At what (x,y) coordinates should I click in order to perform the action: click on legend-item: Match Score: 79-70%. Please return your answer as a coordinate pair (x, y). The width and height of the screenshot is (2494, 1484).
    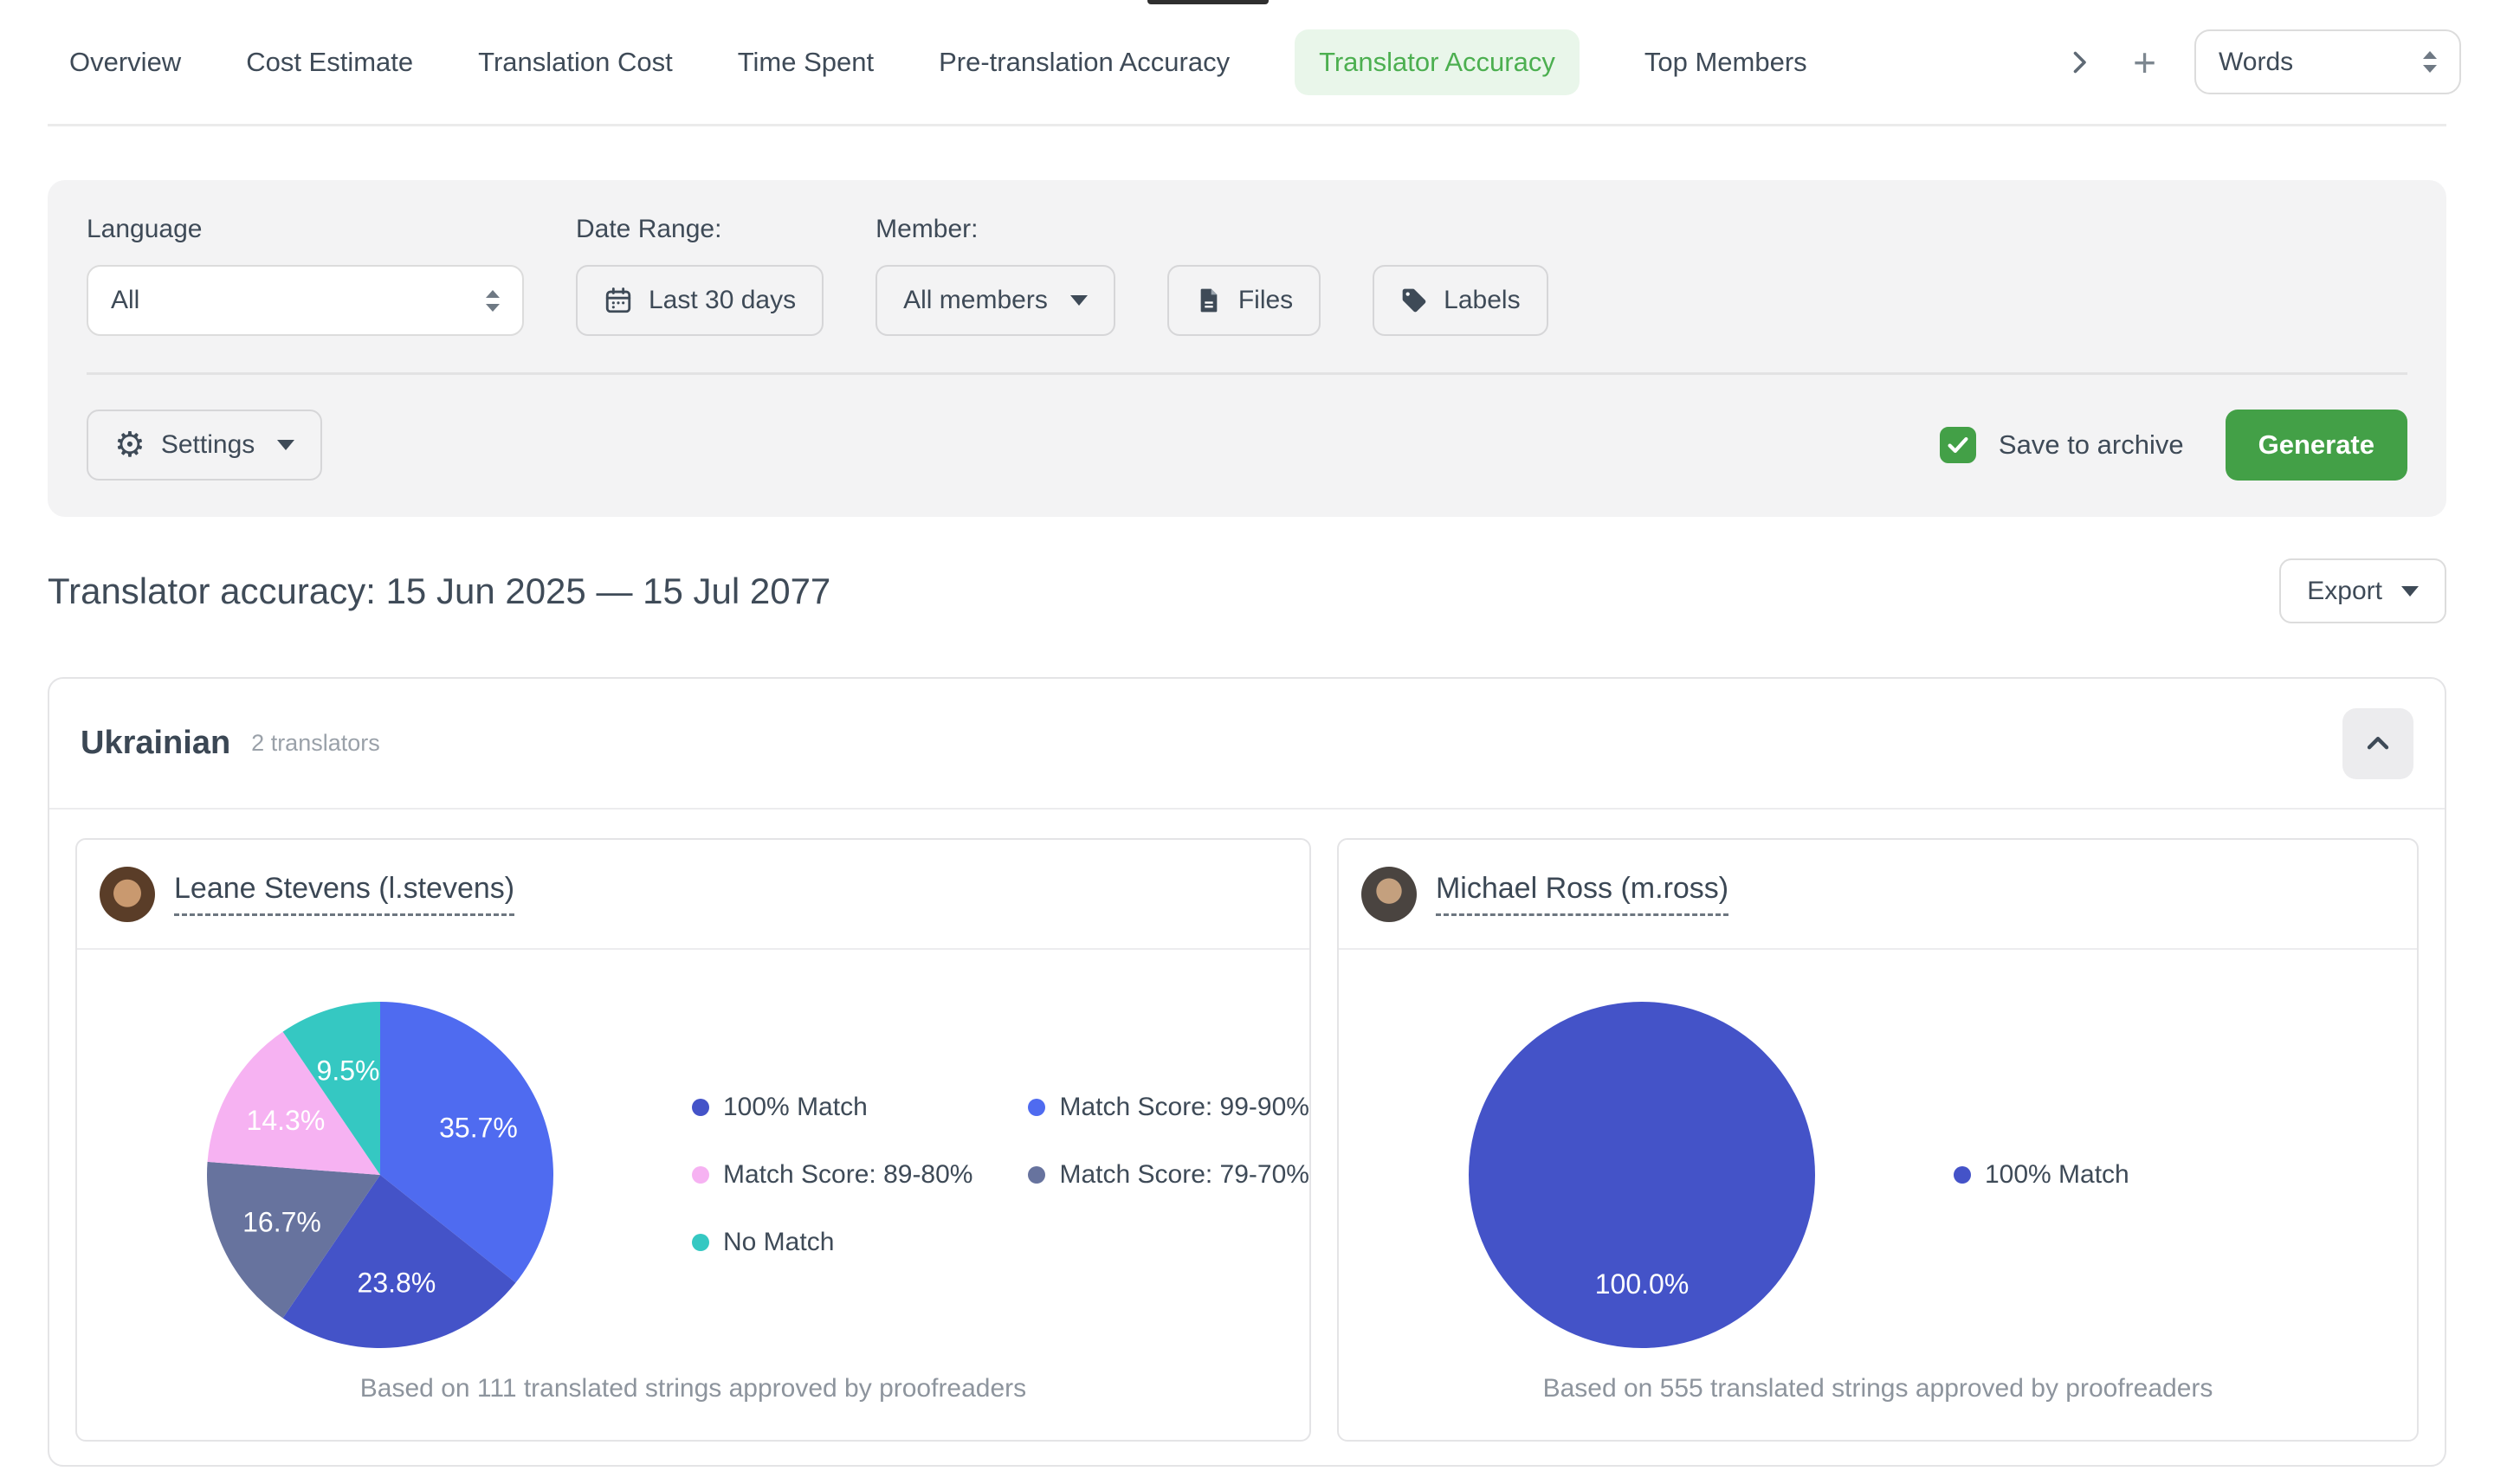
    Looking at the image, I should click on (1169, 1175).